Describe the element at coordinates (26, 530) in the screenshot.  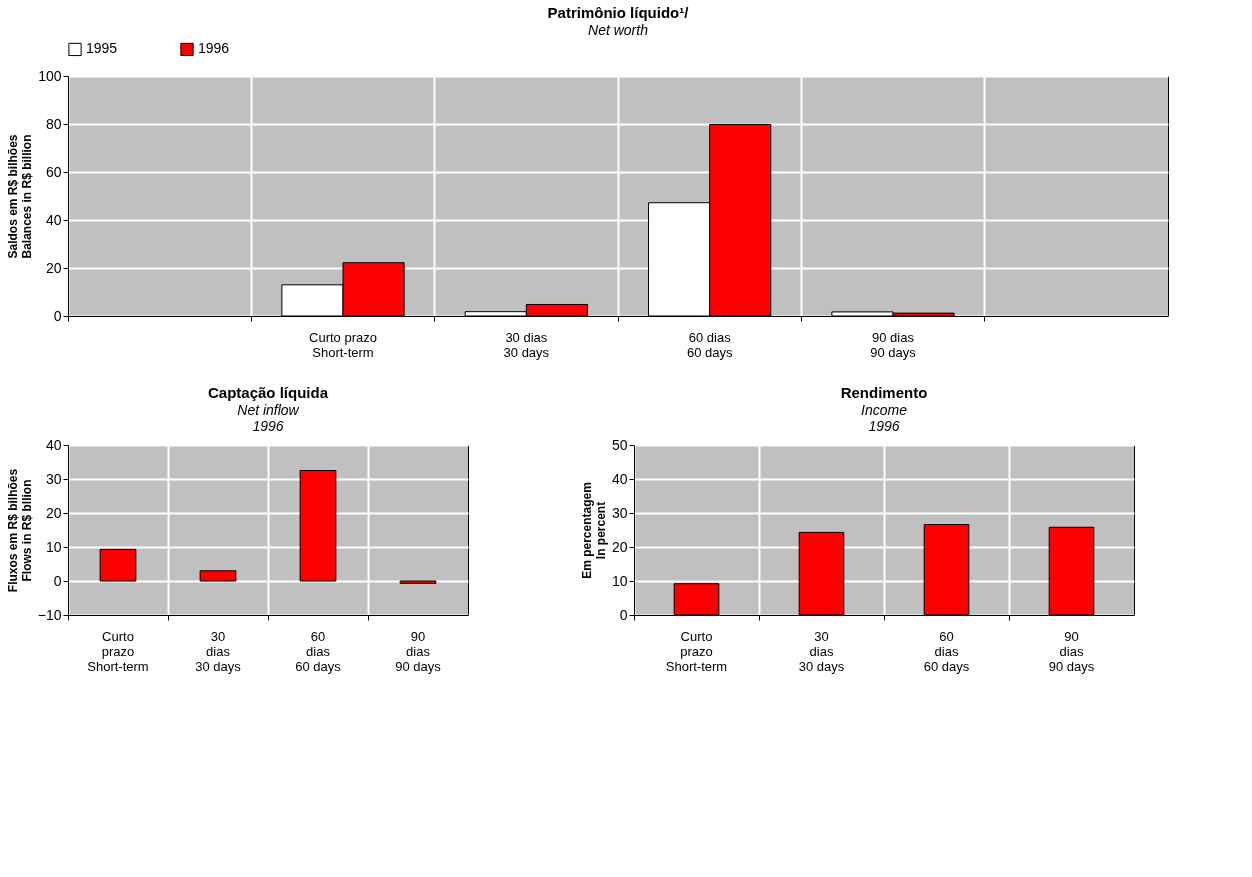
I see `text: Flows in R$ bllion` at that location.